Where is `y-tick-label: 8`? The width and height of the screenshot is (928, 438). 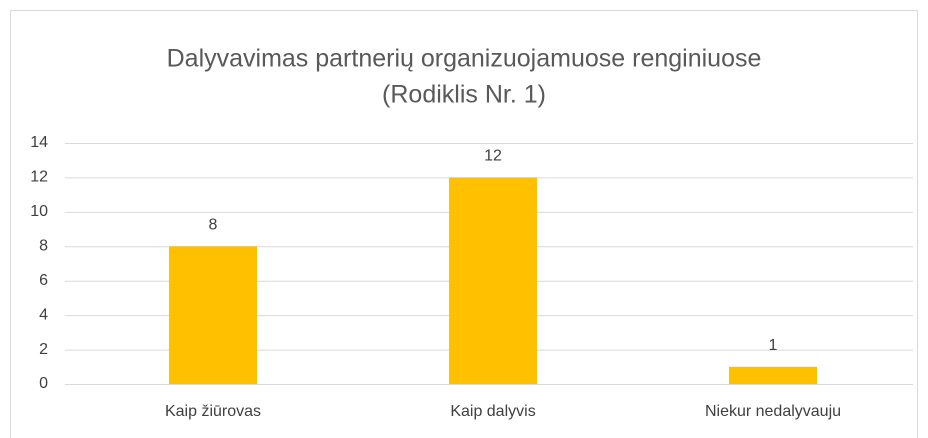
y-tick-label: 8 is located at coordinates (43, 246).